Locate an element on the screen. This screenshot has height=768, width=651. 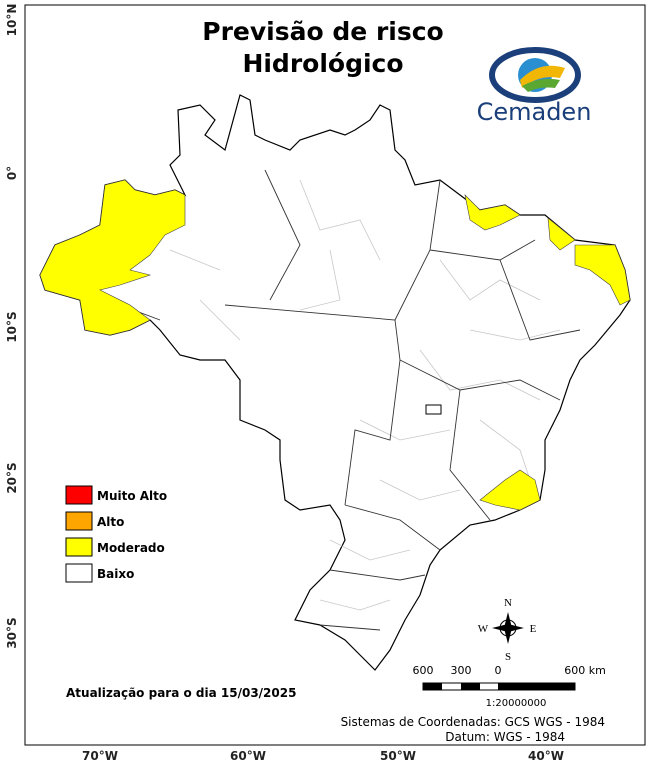
latitude-label: 10°S is located at coordinates (12, 326).